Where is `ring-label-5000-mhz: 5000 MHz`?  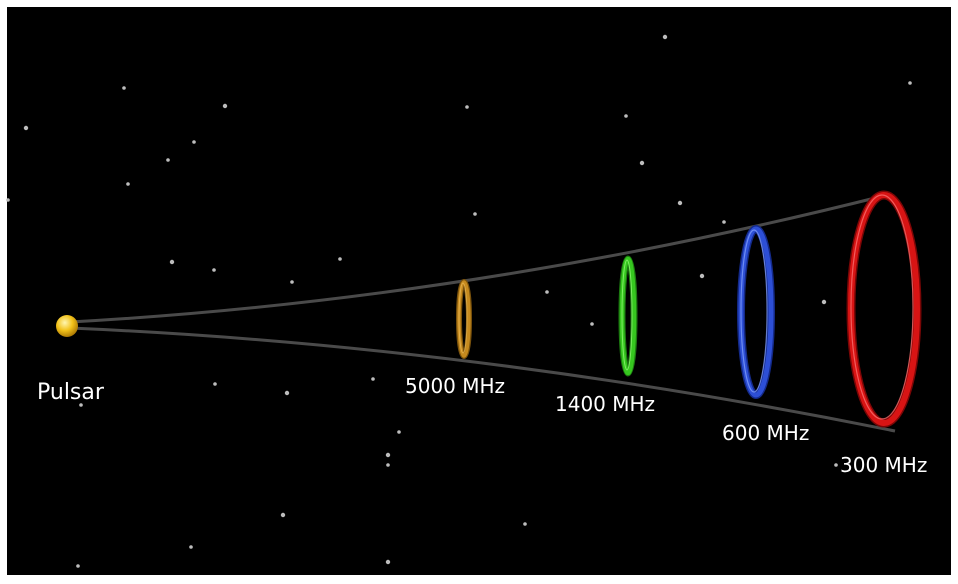
ring-label-5000-mhz: 5000 MHz is located at coordinates (455, 386).